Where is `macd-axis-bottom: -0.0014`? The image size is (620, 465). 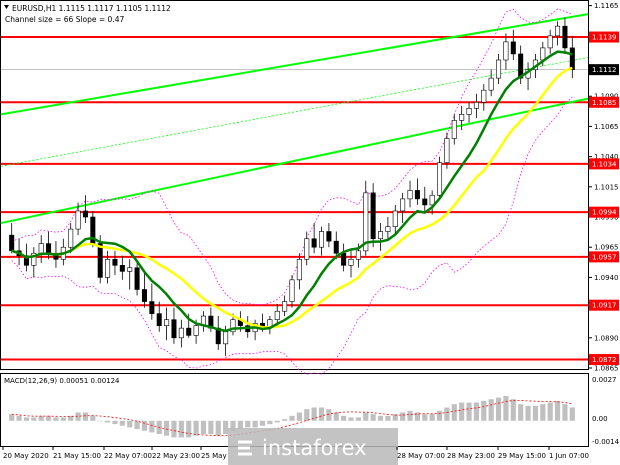
macd-axis-bottom: -0.0014 is located at coordinates (606, 442).